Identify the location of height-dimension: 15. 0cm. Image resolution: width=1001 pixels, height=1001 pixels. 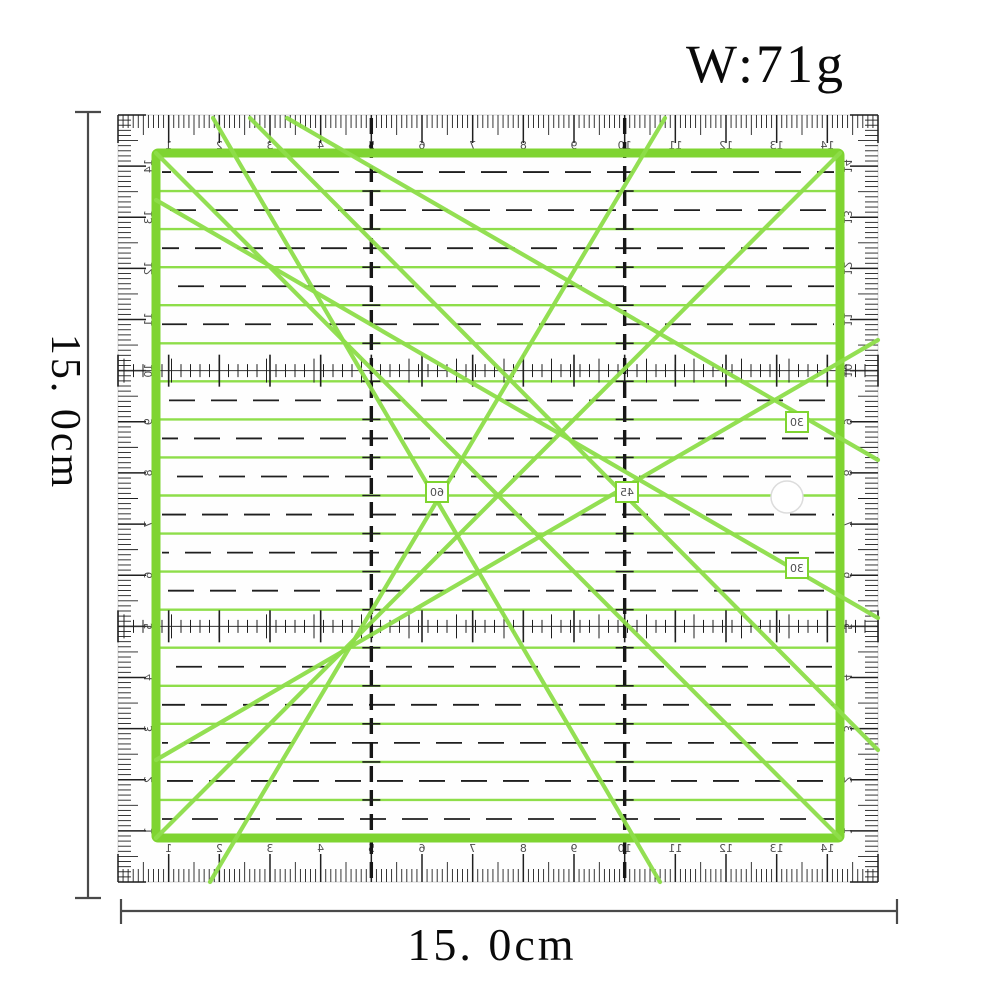
(71, 505).